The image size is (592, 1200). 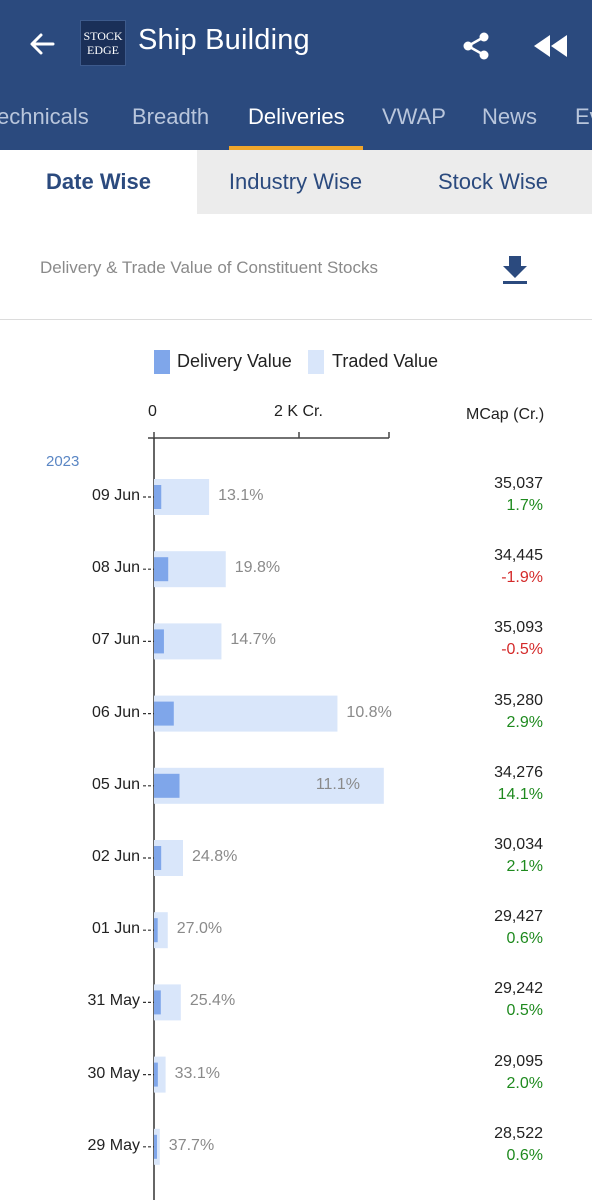 I want to click on delivery-percent-label: 19.8%, so click(x=257, y=568).